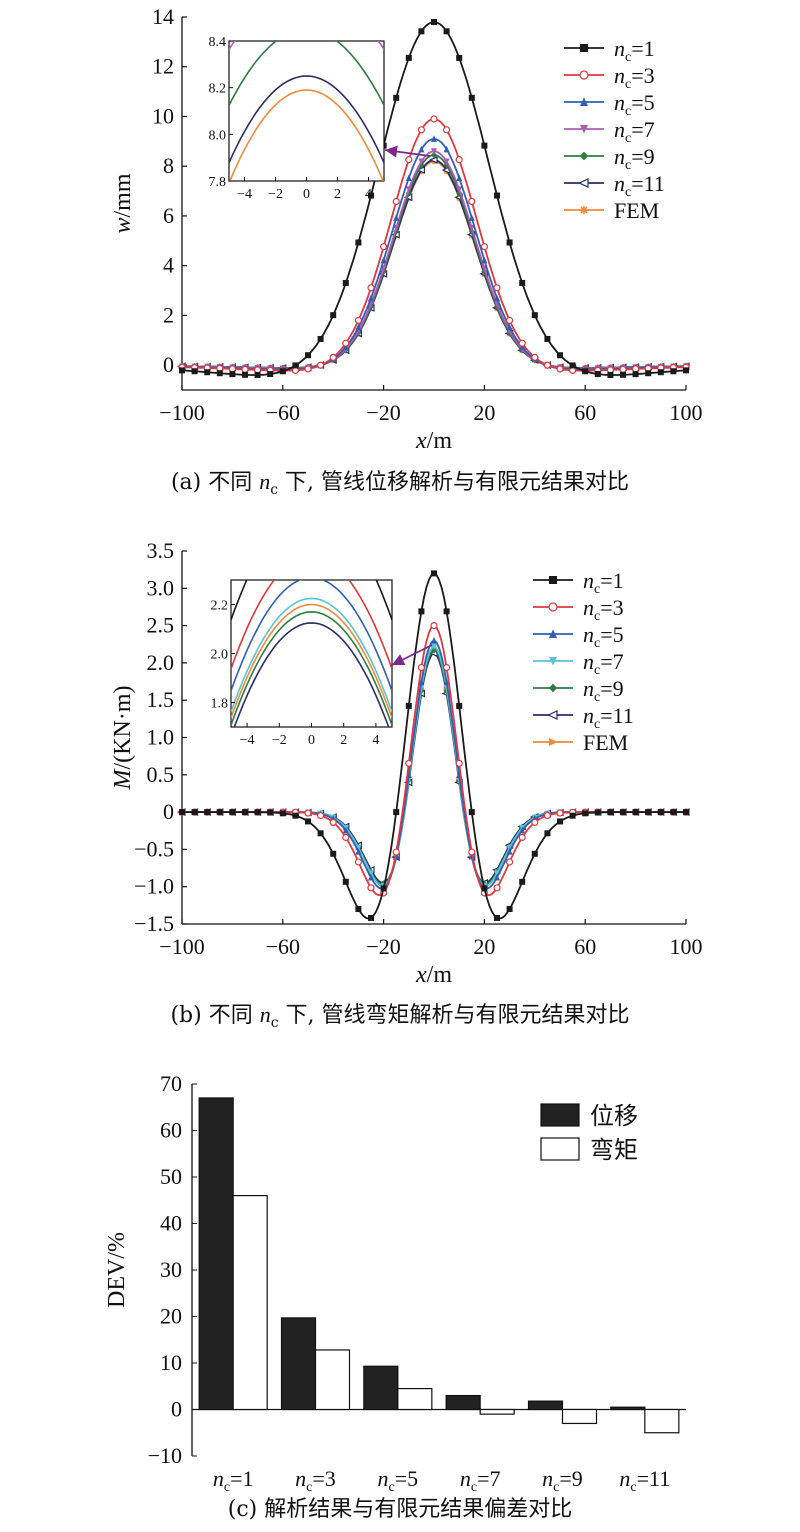 The width and height of the screenshot is (800, 1532). Describe the element at coordinates (399, 1016) in the screenshot. I see `caption: (b) 不同 nc 下, 管线弯矩解析与有限元结果对比` at that location.